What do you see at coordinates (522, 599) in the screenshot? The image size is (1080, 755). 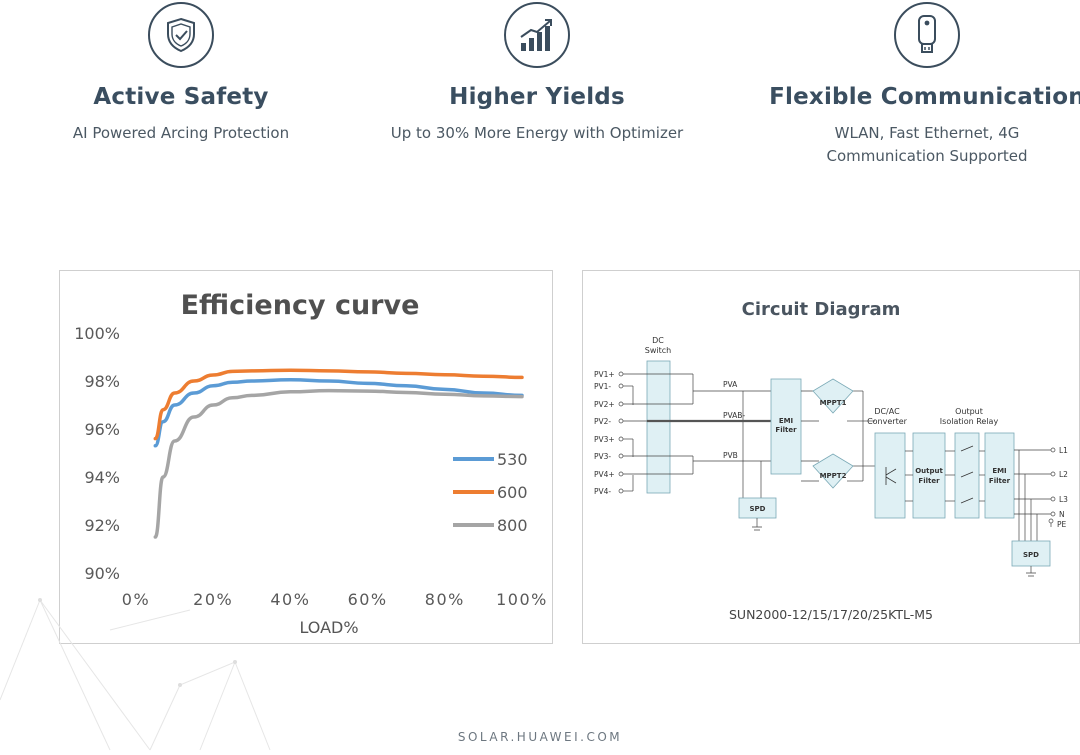 I see `x-tick-label: 100%` at bounding box center [522, 599].